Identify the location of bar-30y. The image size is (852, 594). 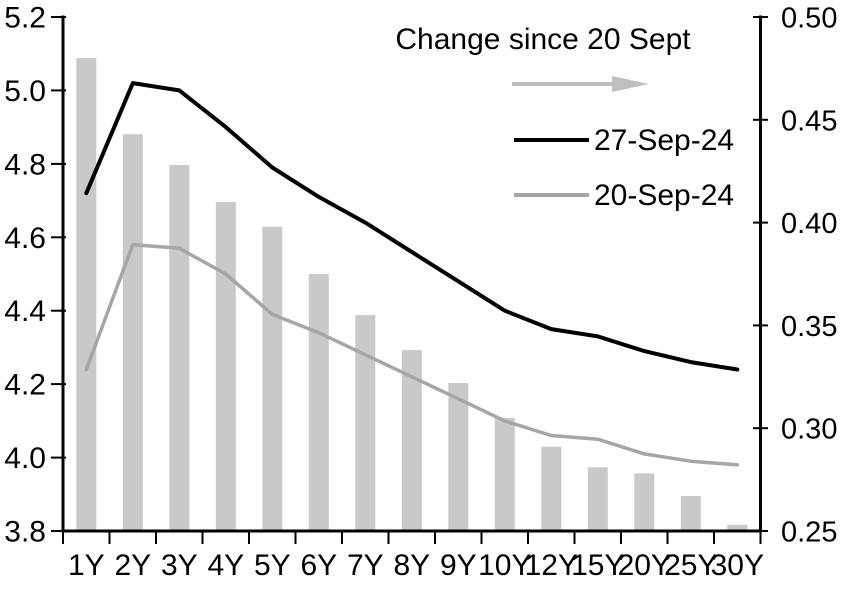
(737, 527).